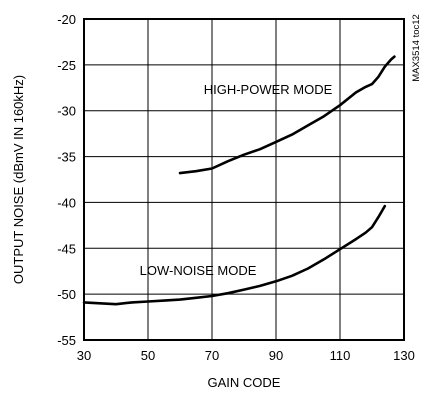 This screenshot has width=429, height=395. I want to click on x-tick-label: 90, so click(276, 355).